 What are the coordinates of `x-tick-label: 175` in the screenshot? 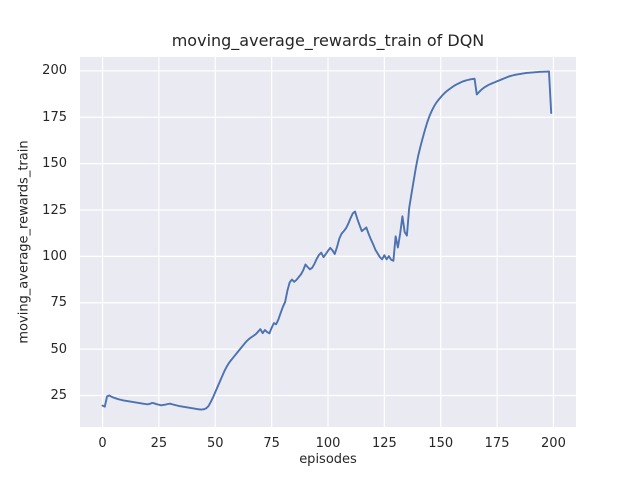 It's located at (497, 443).